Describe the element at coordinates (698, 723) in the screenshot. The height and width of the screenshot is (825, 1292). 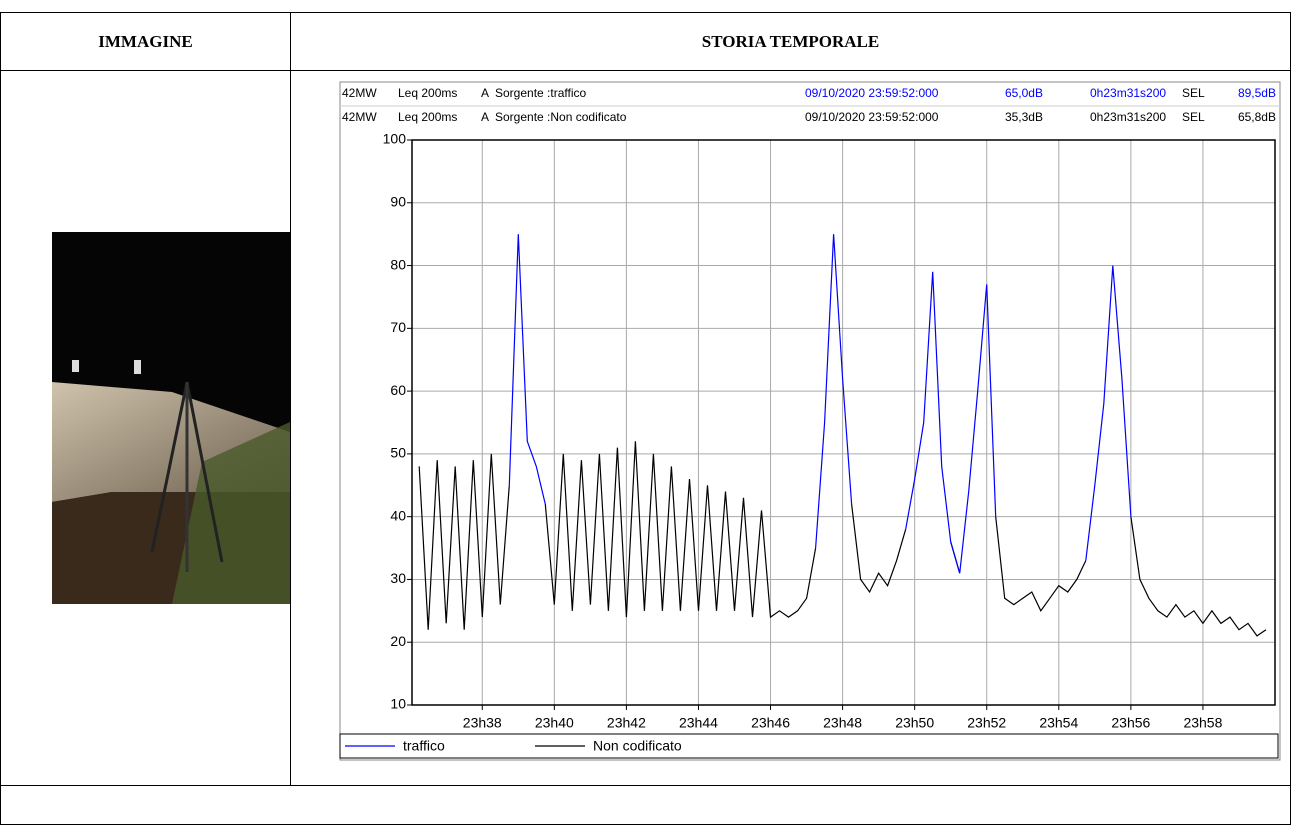
I see `x-tick-label: 23h44` at that location.